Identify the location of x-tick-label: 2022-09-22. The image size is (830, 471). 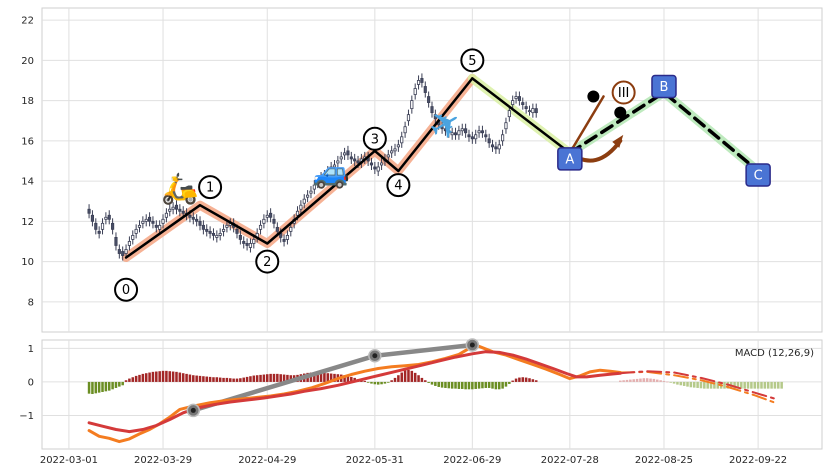
(758, 460).